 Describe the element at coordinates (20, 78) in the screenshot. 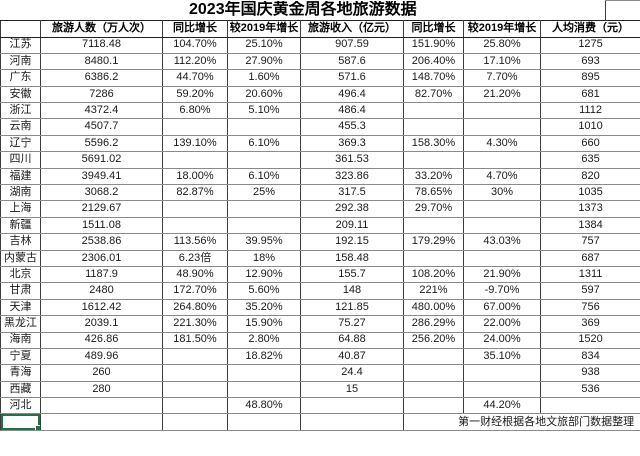

I see `province-cell: 广东` at that location.